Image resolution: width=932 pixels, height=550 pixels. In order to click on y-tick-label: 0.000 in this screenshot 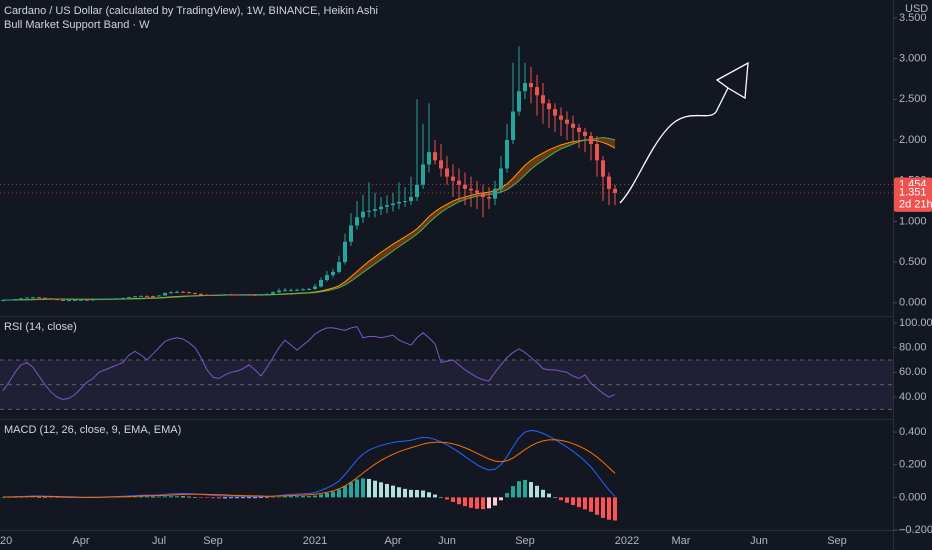, I will do `click(913, 303)`.